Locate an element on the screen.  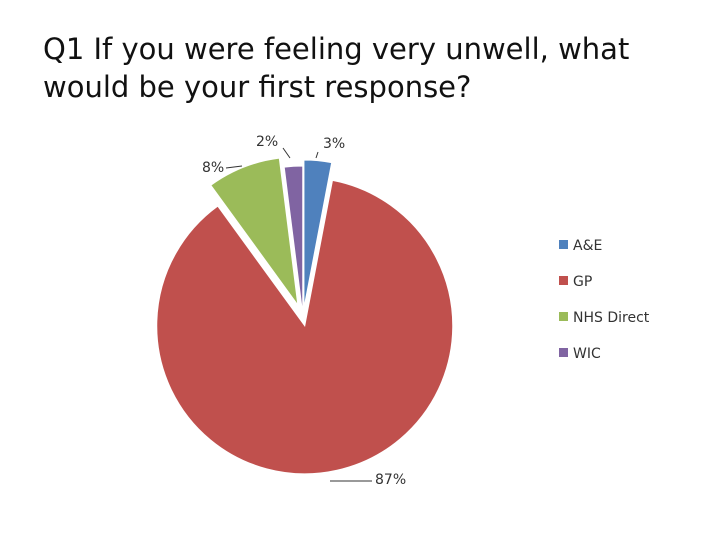
data-label: 8% is located at coordinates (213, 168).